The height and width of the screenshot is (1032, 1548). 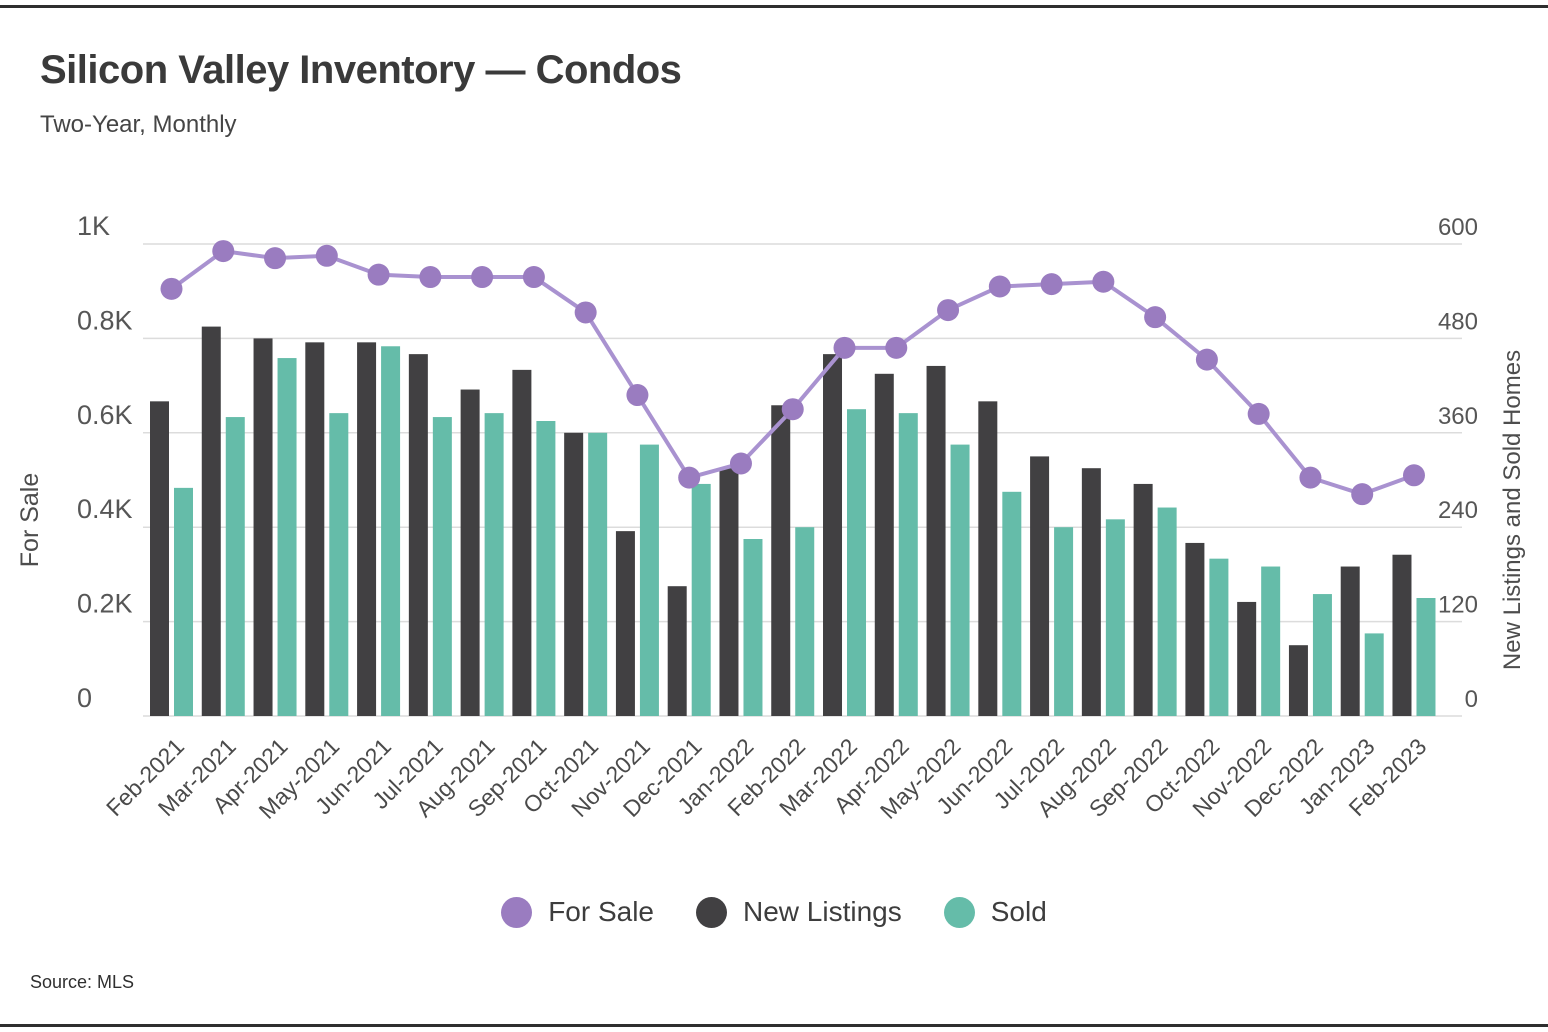 I want to click on bottom-border-rule, so click(x=774, y=1025).